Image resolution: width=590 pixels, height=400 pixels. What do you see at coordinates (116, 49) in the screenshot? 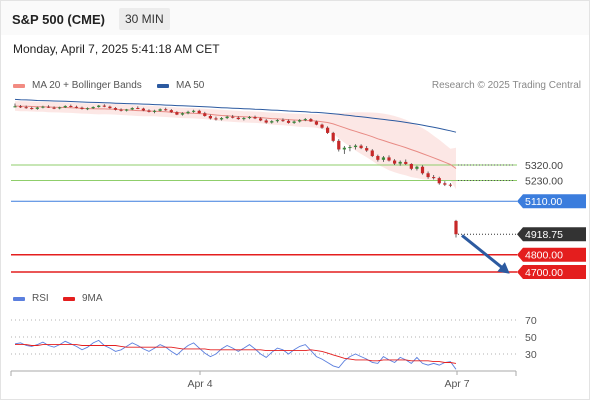
I see `timestamp: Monday, April 7, 2025 5:41:18 AM CET` at bounding box center [116, 49].